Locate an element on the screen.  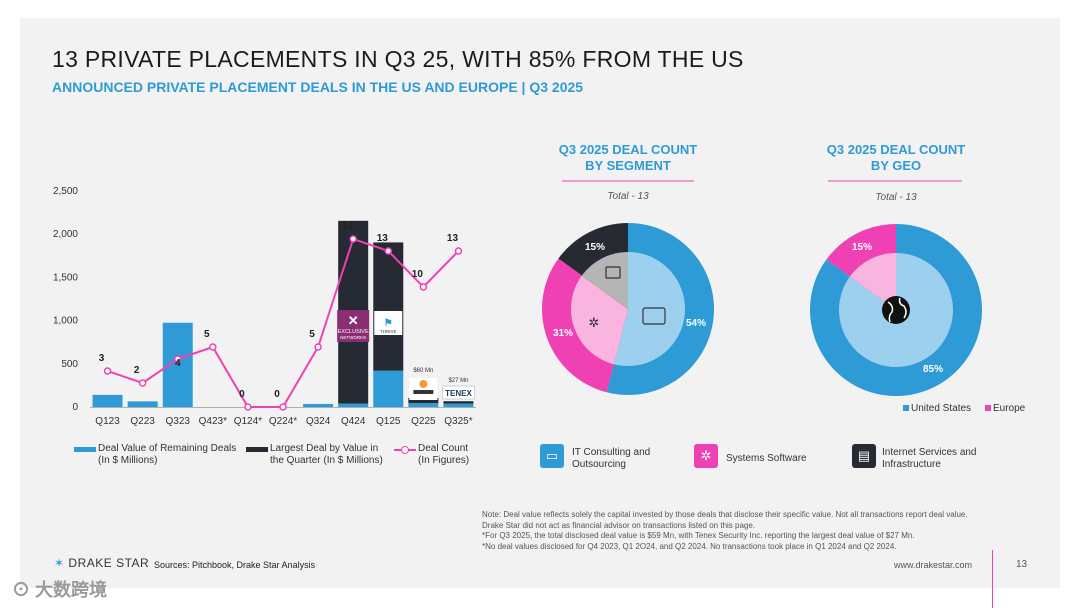
logo-text: DRAKE STAR is located at coordinates (109, 563).